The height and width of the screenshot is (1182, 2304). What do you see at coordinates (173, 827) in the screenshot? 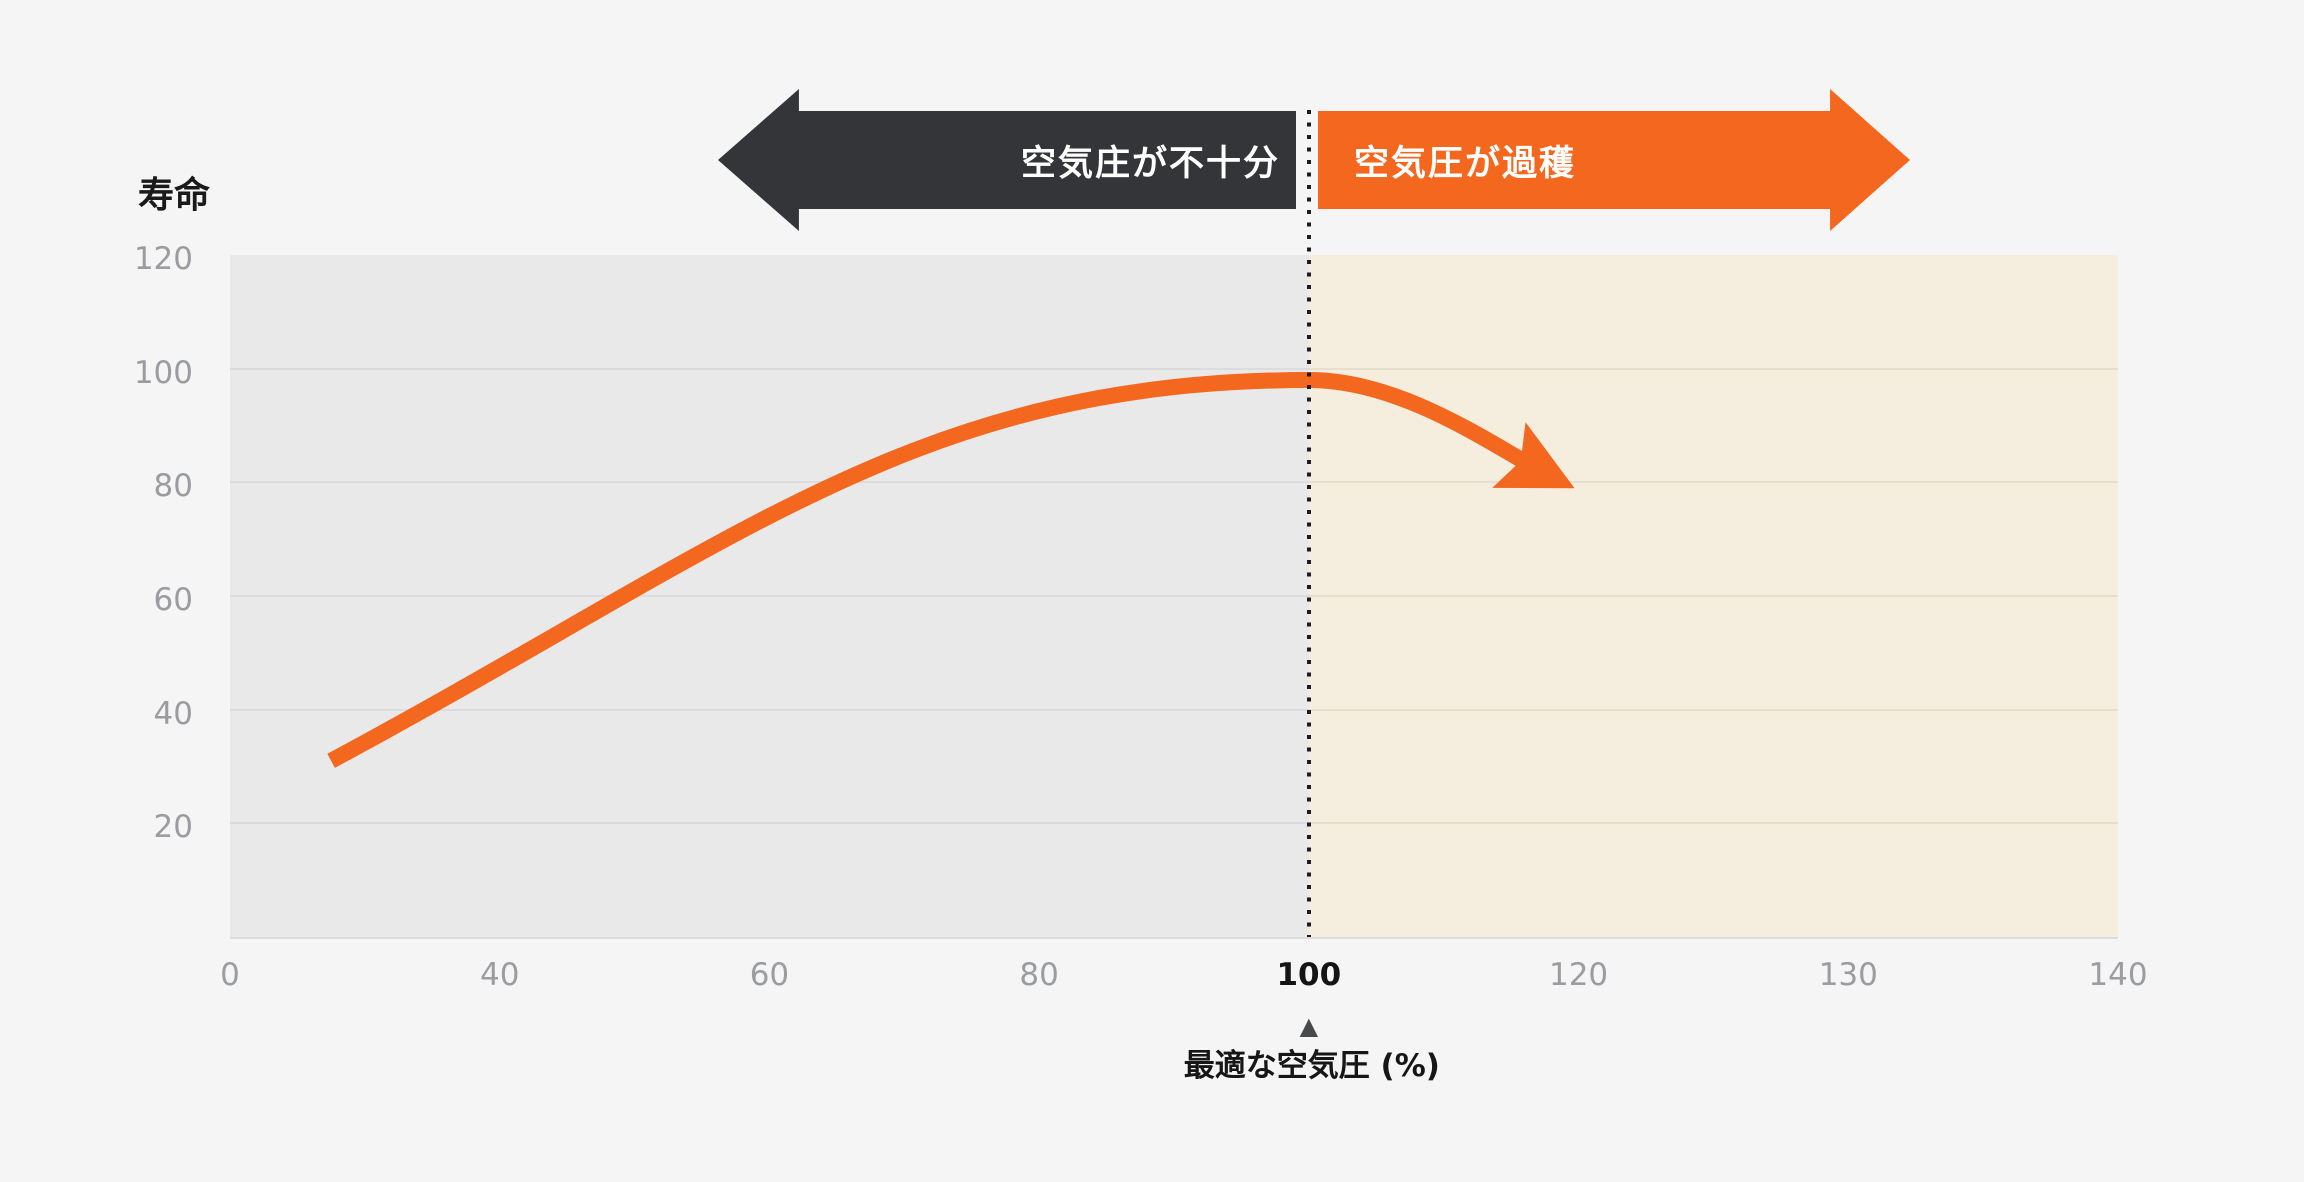
I see `y-tick-20: 20` at bounding box center [173, 827].